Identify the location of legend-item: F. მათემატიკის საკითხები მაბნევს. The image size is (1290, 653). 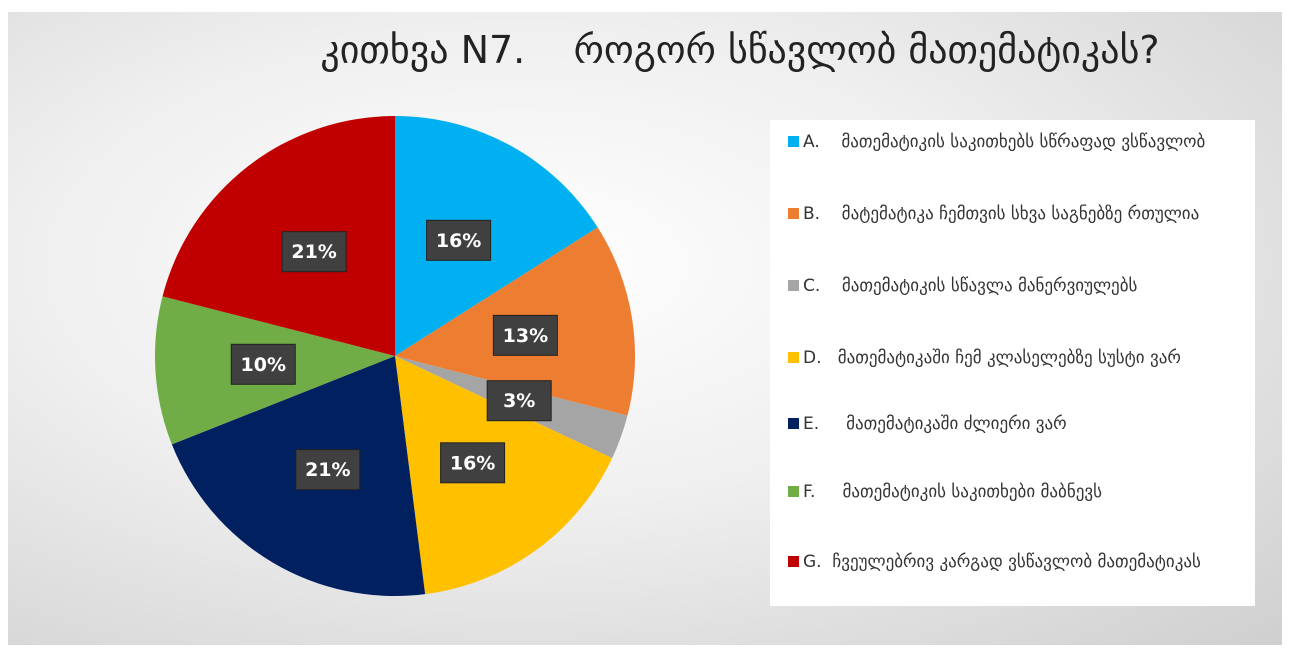
(1013, 492).